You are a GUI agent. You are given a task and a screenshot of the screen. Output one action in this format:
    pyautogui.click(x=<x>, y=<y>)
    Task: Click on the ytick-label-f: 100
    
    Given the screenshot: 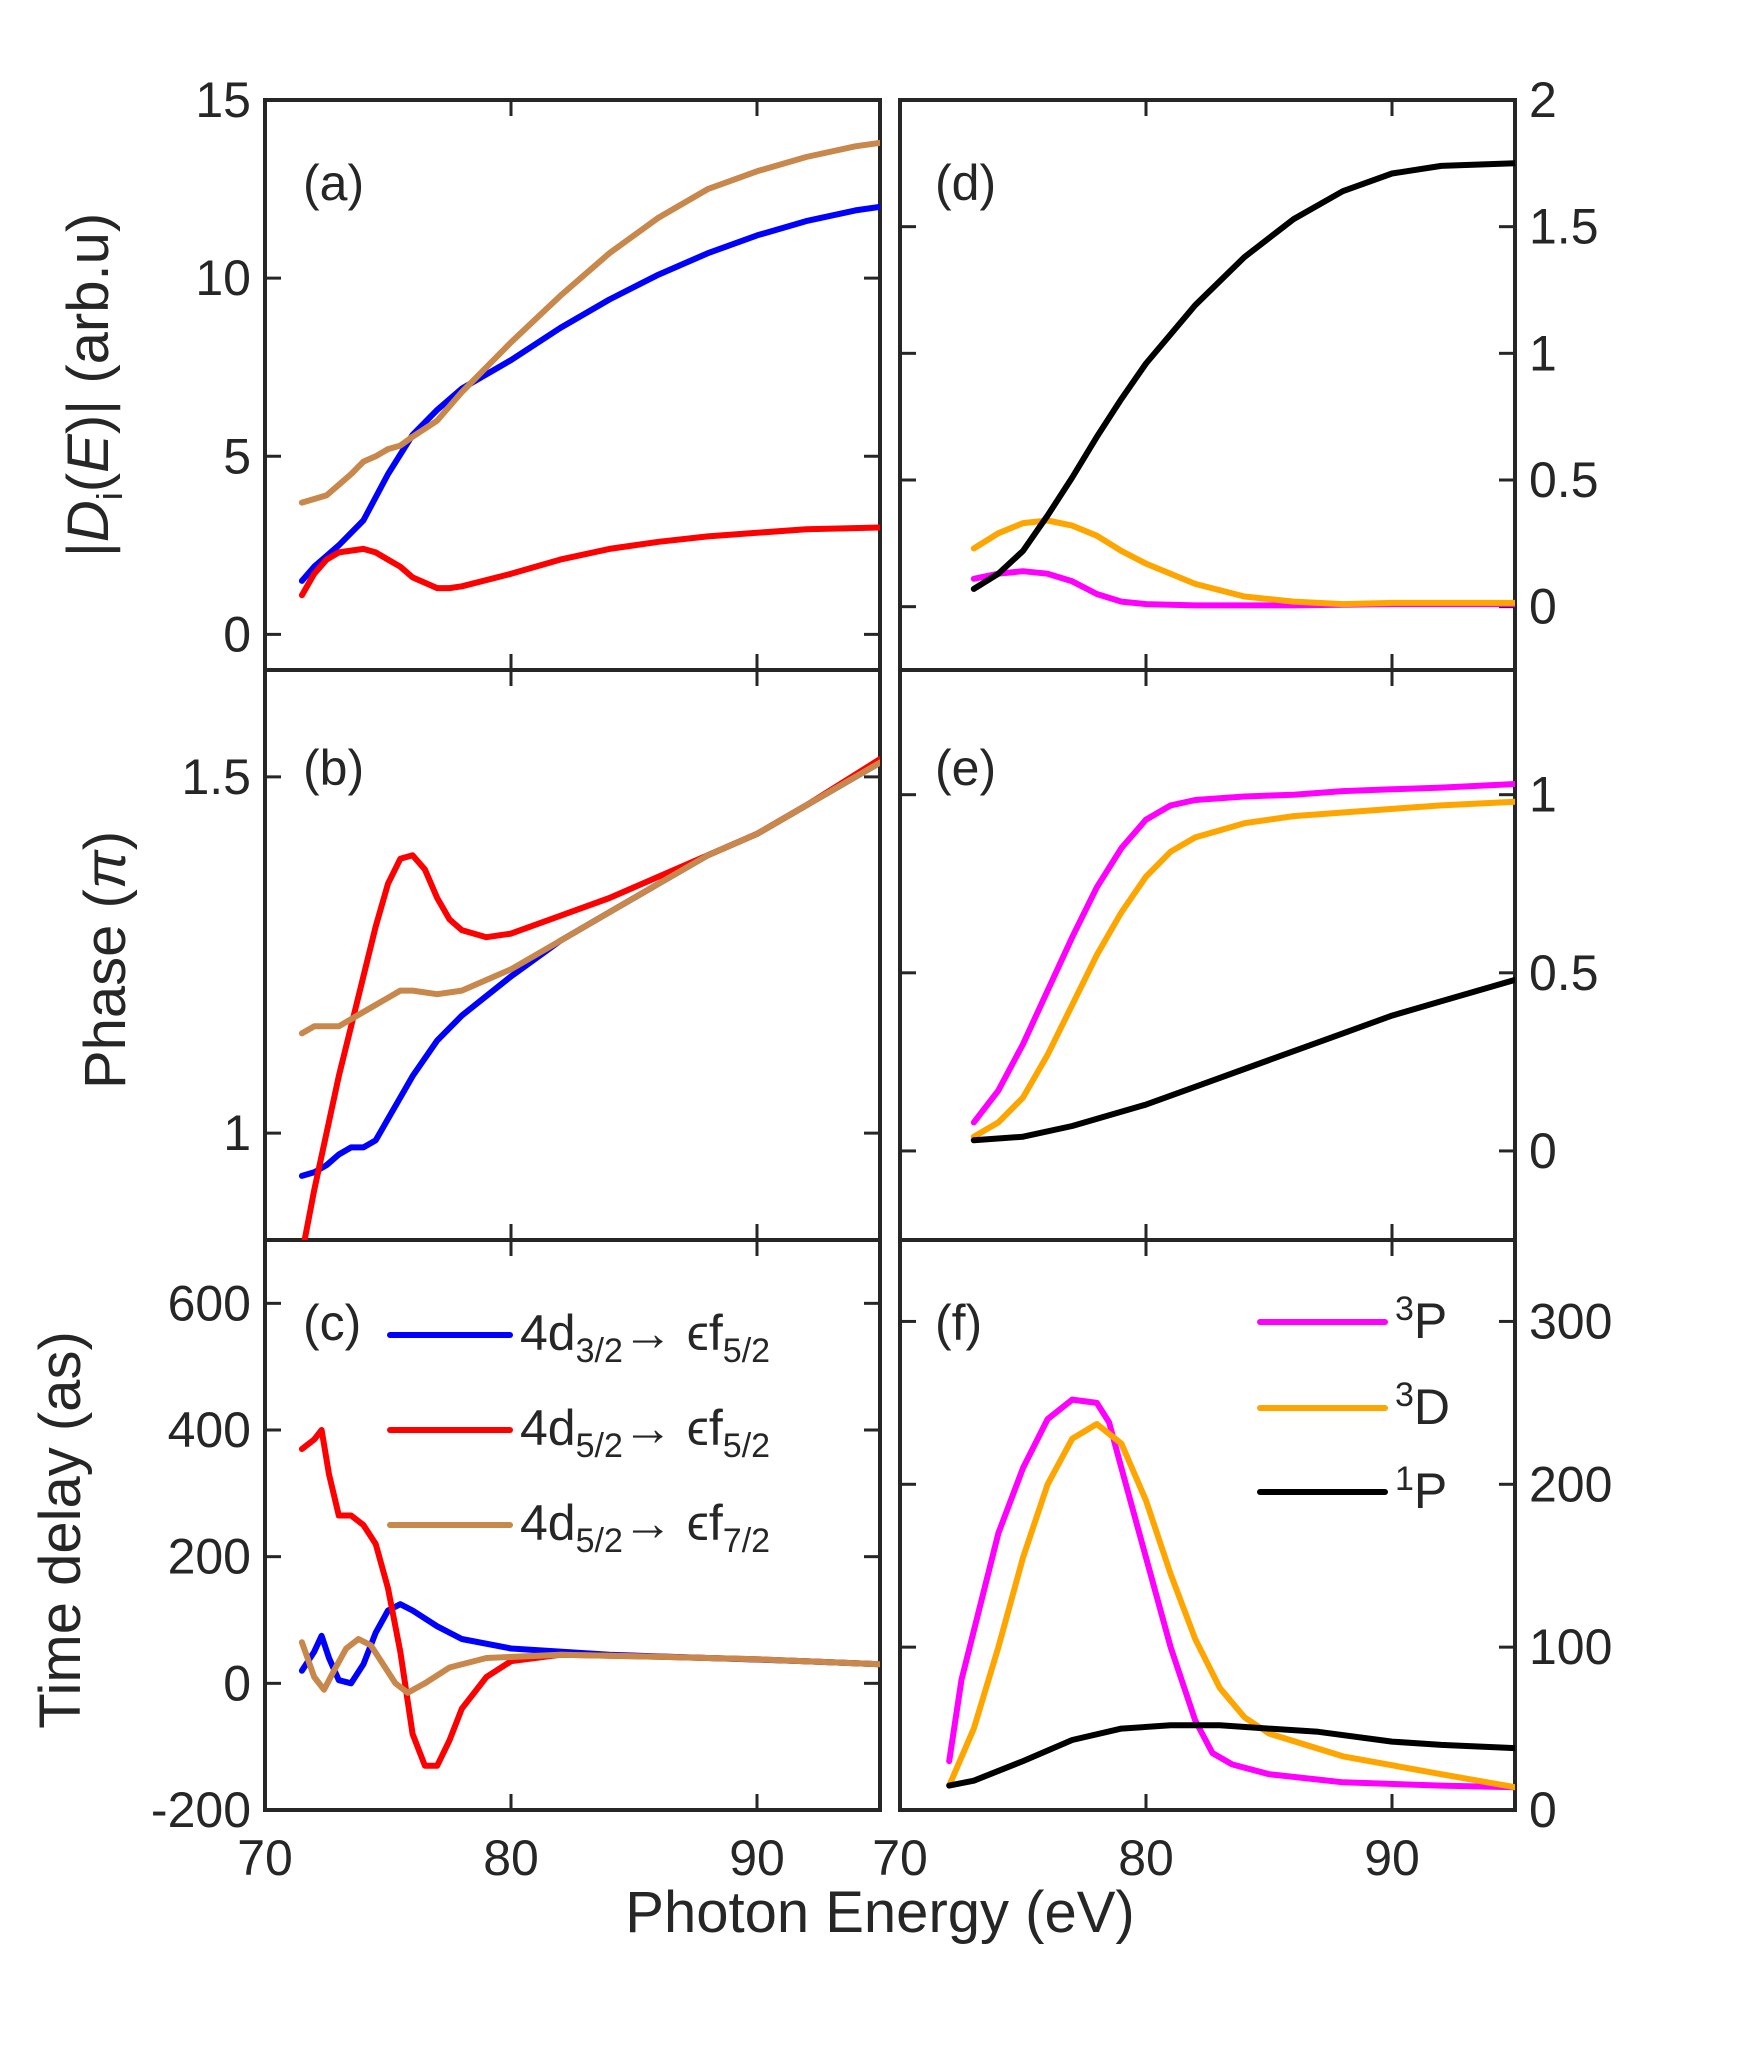 What is the action you would take?
    pyautogui.click(x=1570, y=1647)
    